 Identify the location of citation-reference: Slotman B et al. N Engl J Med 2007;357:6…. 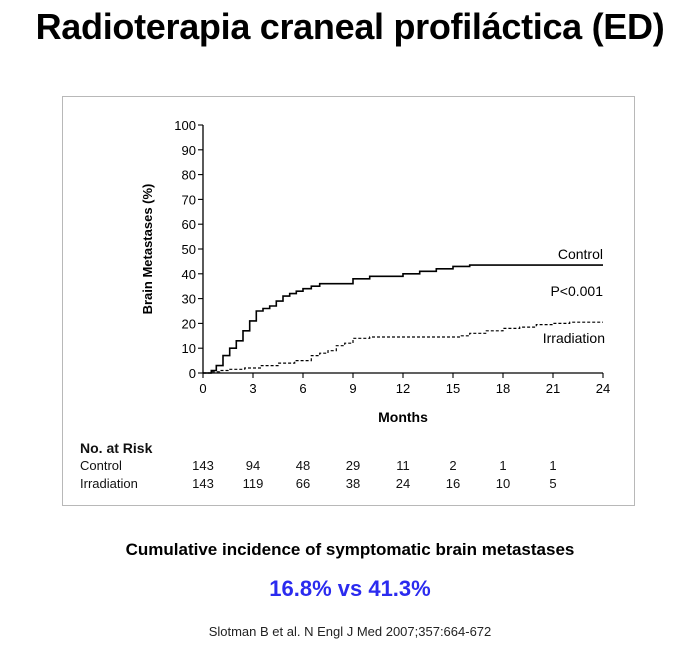
(350, 631).